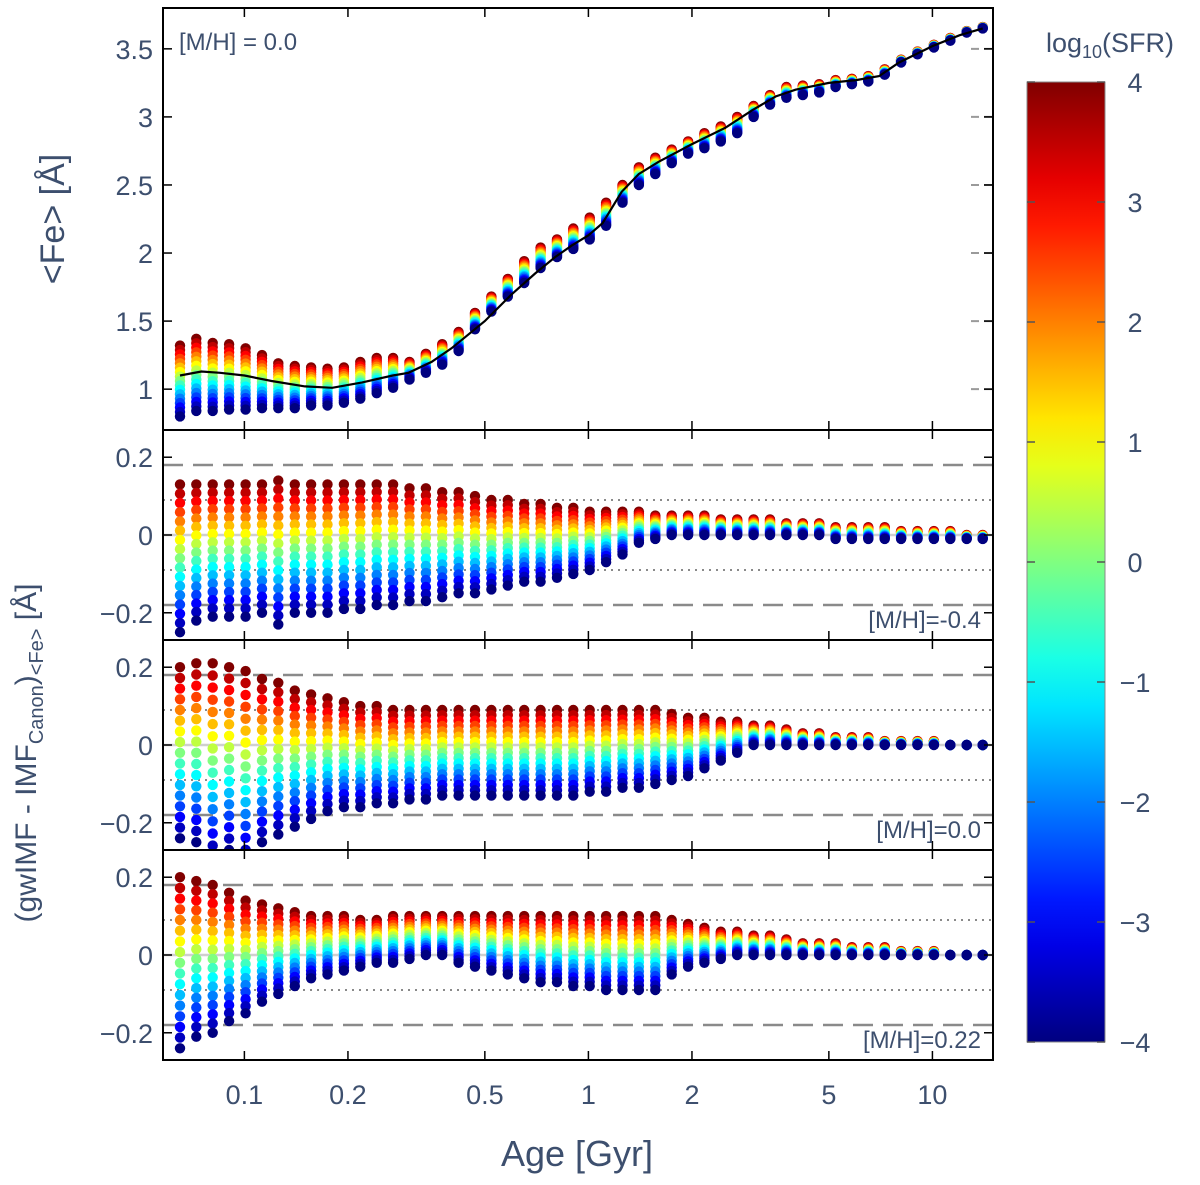 Image resolution: width=1200 pixels, height=1185 pixels. What do you see at coordinates (245, 1095) in the screenshot?
I see `x-tick-label: 0.1` at bounding box center [245, 1095].